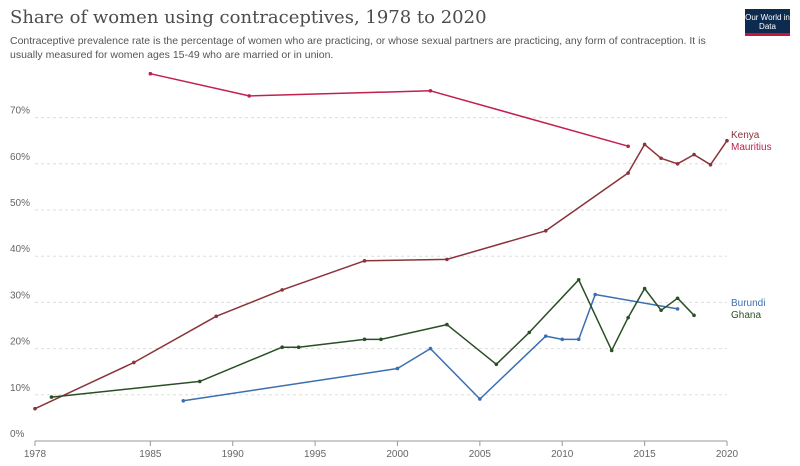 The image size is (800, 466). I want to click on y-tick-label: 60%, so click(20, 157).